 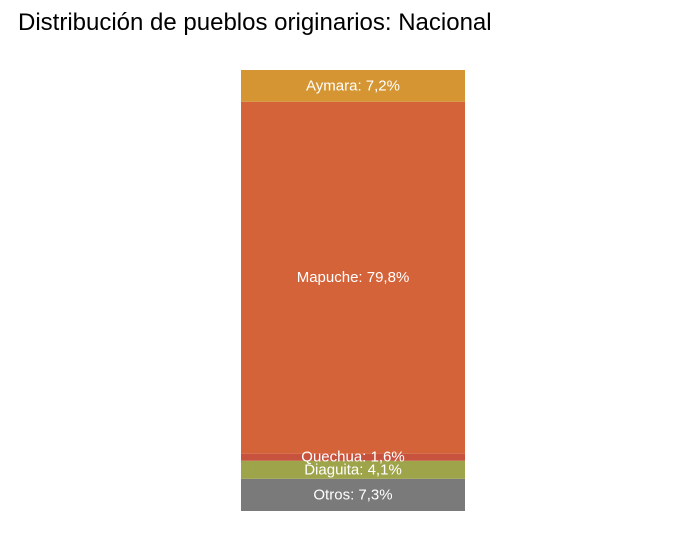 I want to click on segment-label-otros: Otros: 7,3%, so click(x=352, y=494).